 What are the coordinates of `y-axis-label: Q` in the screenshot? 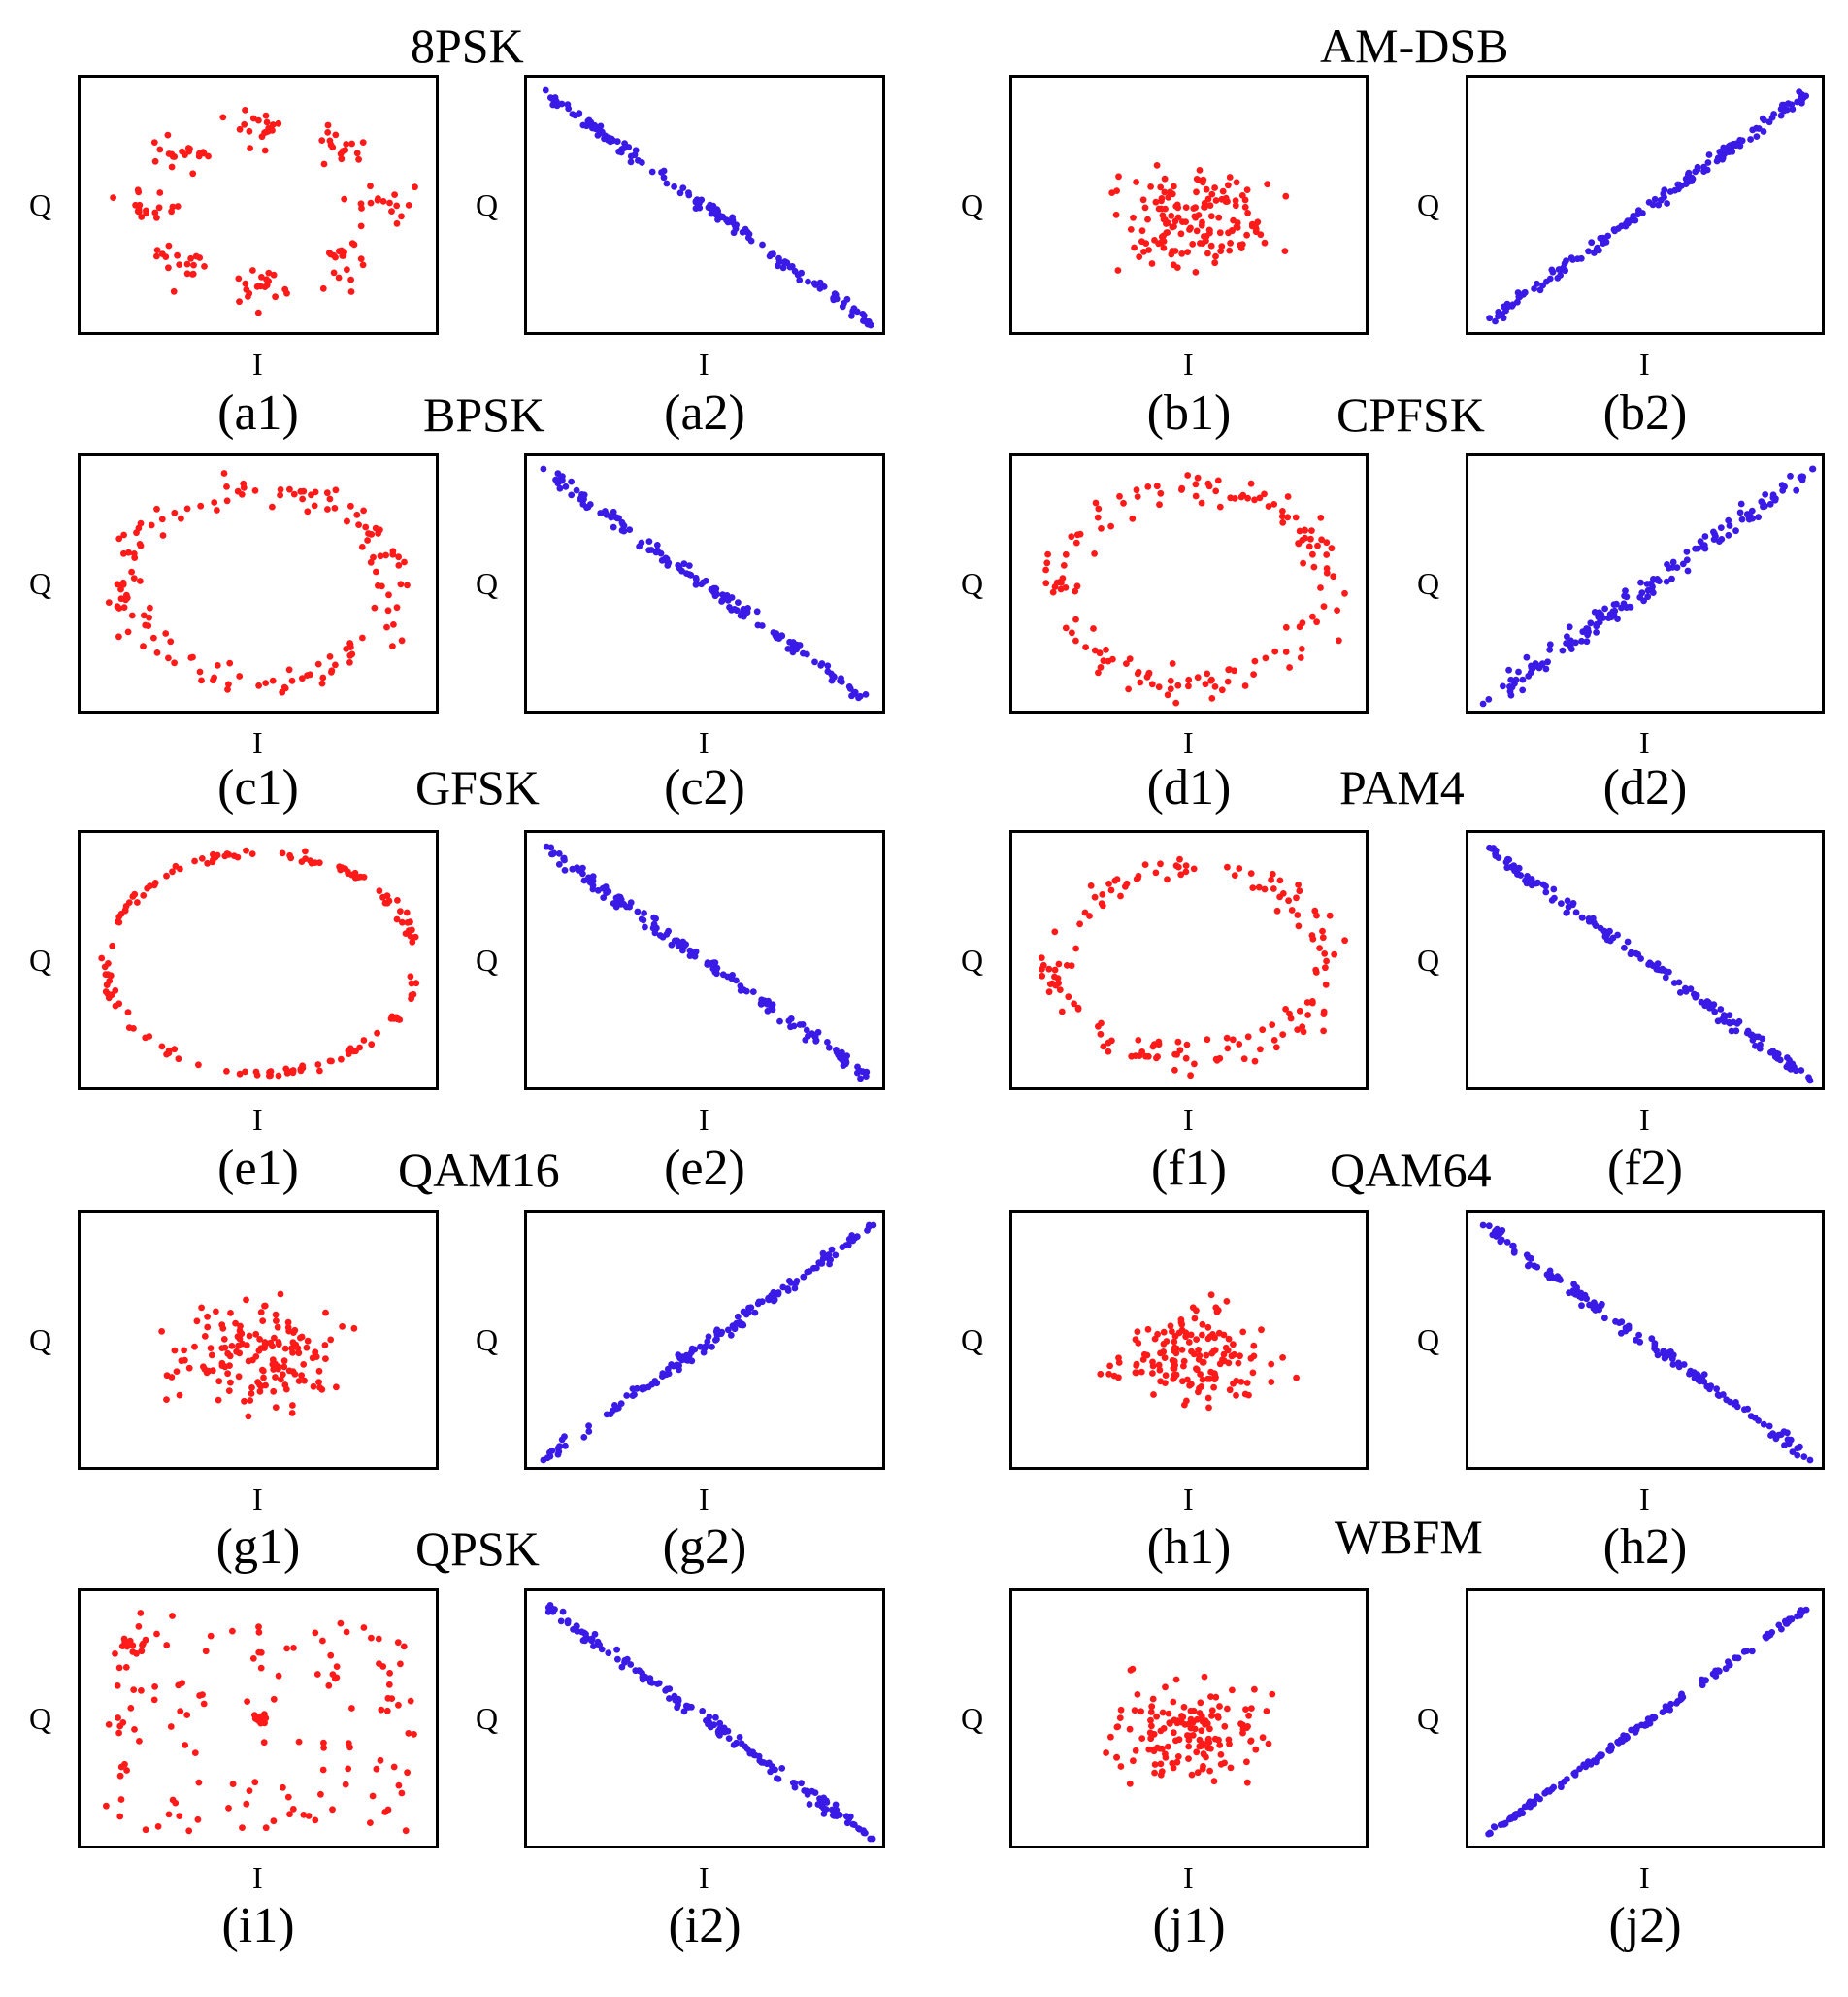 It's located at (1428, 1718).